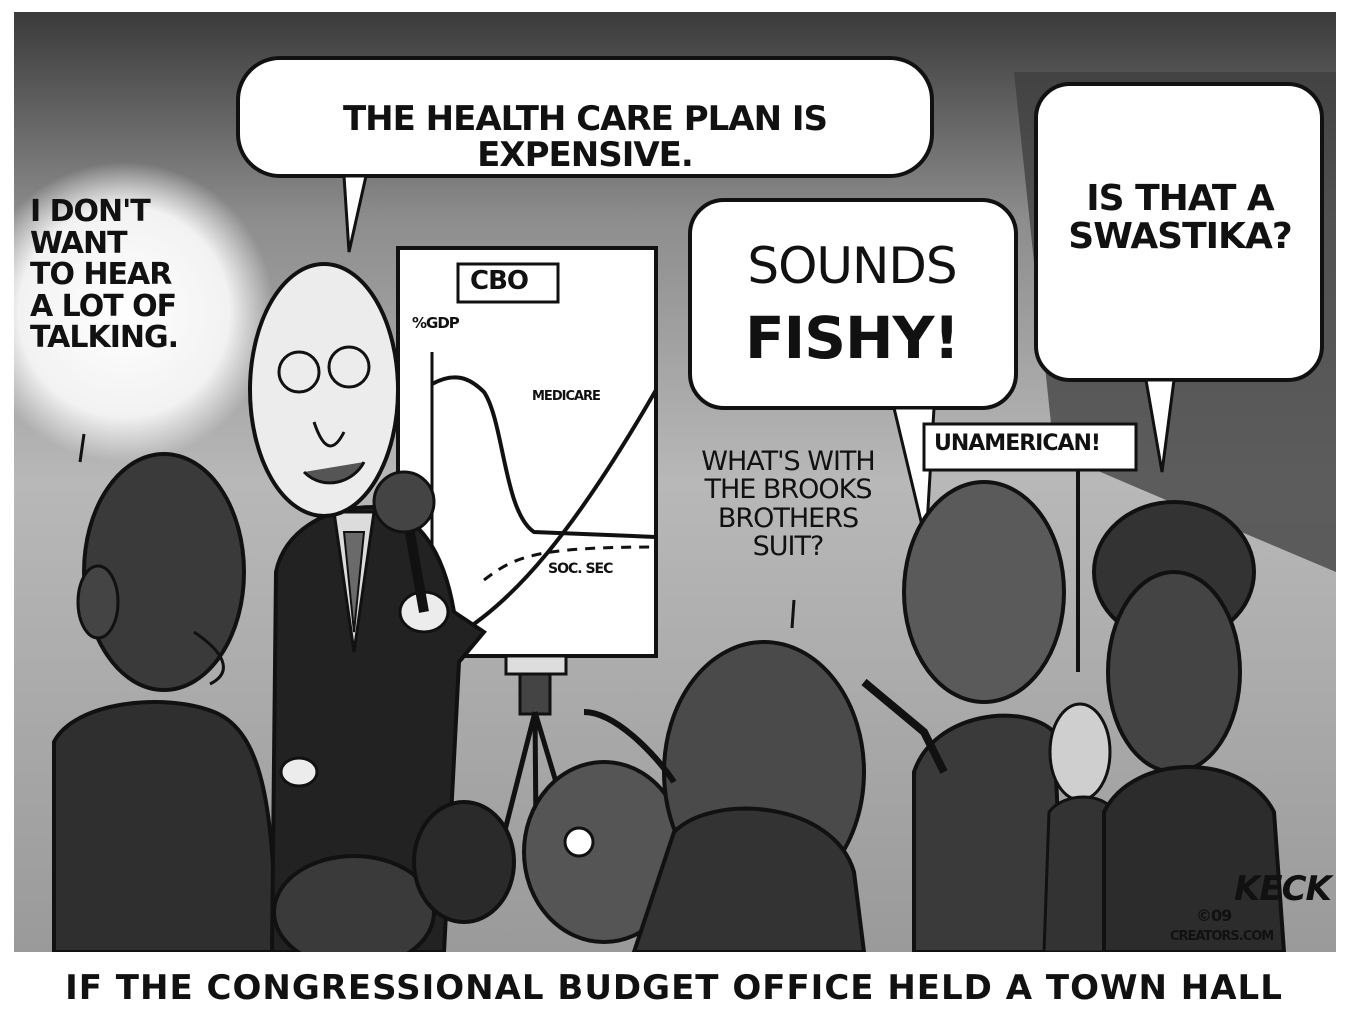  Describe the element at coordinates (1222, 936) in the screenshot. I see `creators-credit: CREATORS.COM` at that location.